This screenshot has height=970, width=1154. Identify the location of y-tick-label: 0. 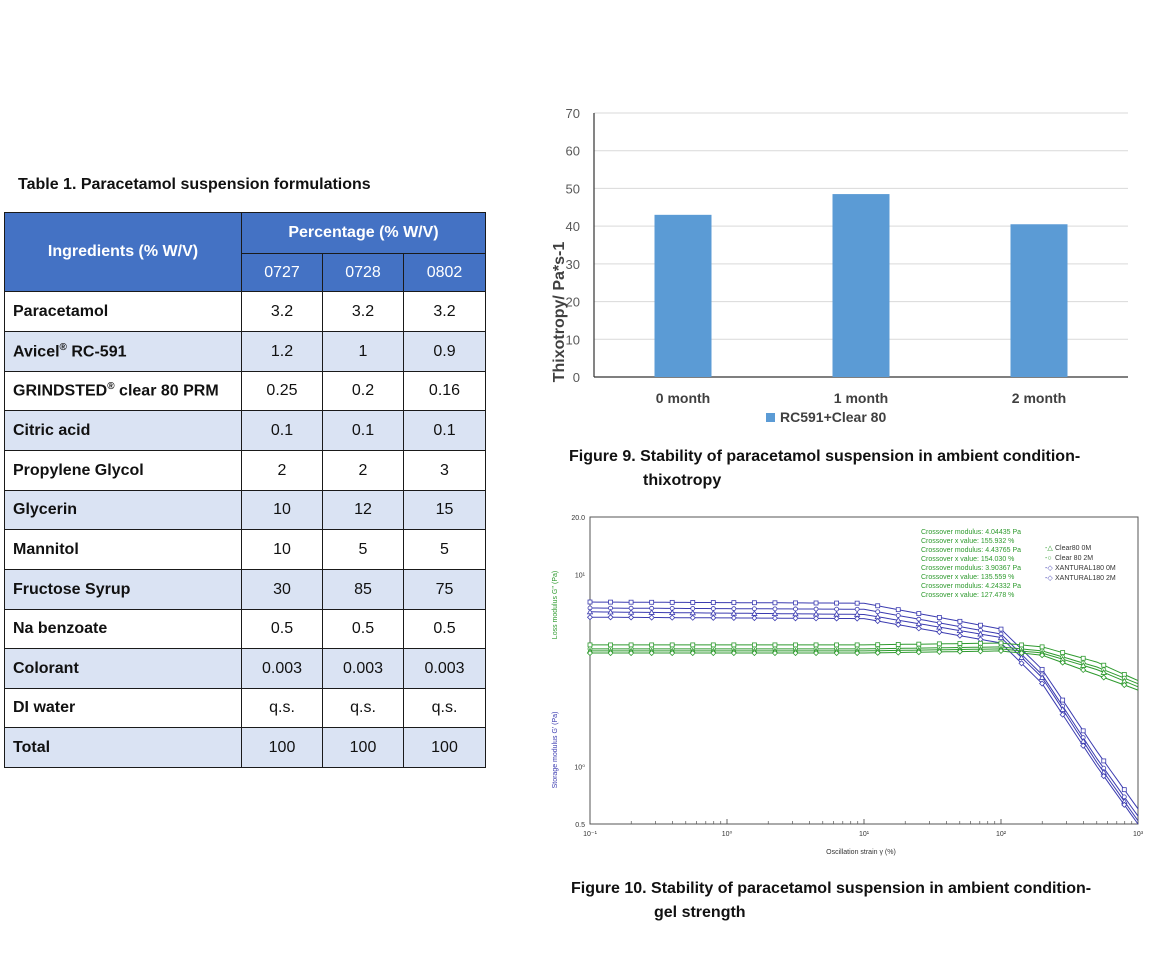
(576, 377).